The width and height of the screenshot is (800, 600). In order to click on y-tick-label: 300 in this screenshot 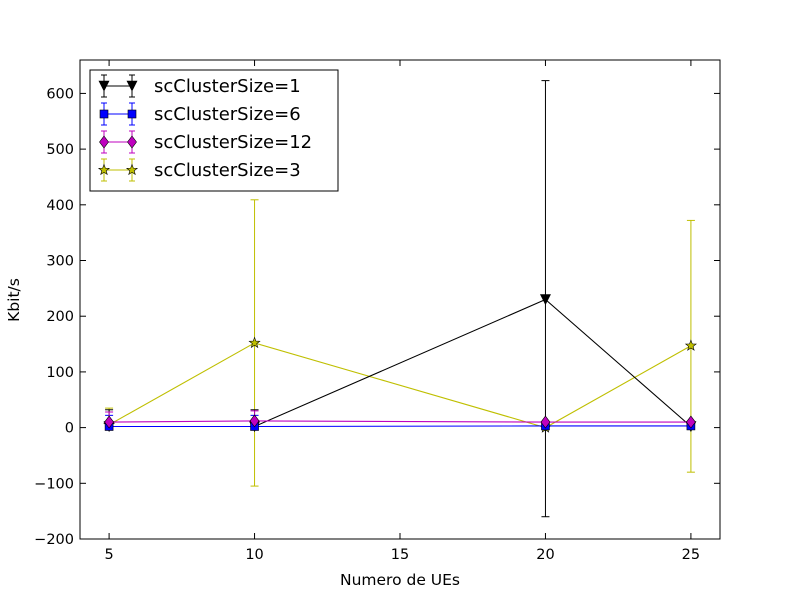, I will do `click(60, 262)`.